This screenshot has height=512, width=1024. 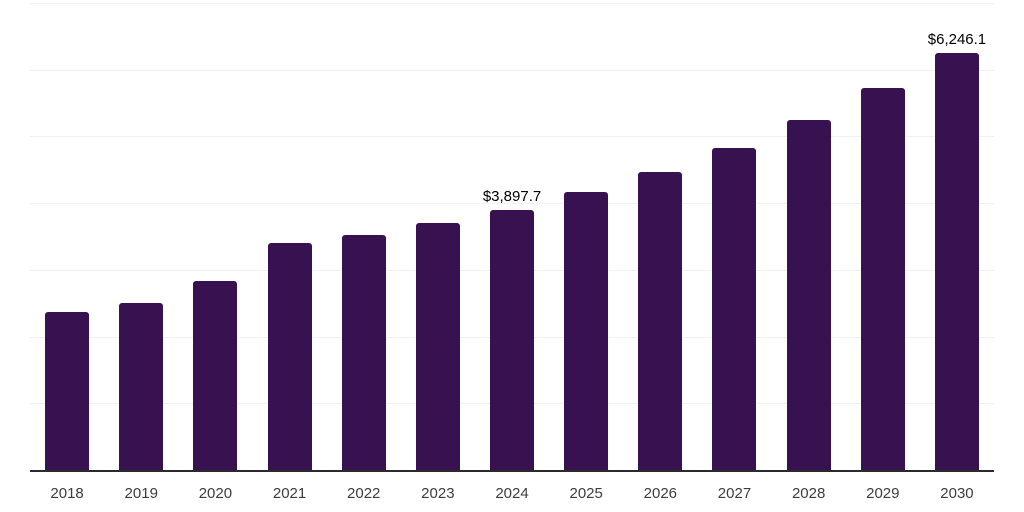 I want to click on bar-slot-2022, so click(x=364, y=236).